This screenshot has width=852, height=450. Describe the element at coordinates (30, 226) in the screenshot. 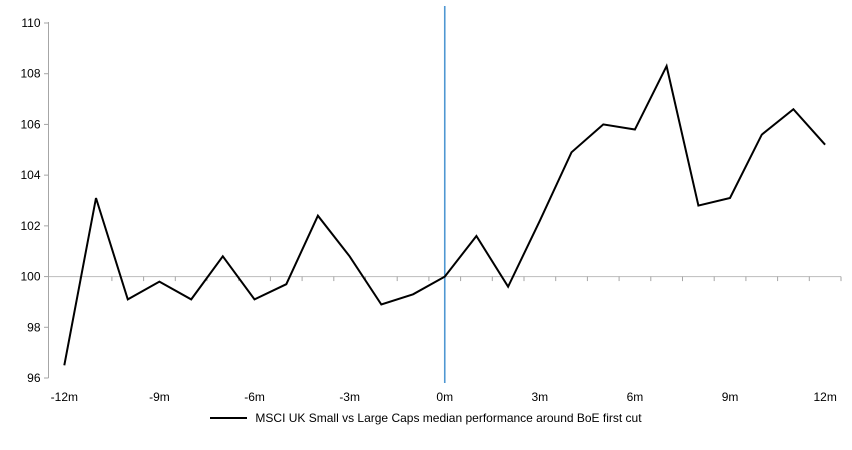

I see `y-axis-tick-label: 102` at that location.